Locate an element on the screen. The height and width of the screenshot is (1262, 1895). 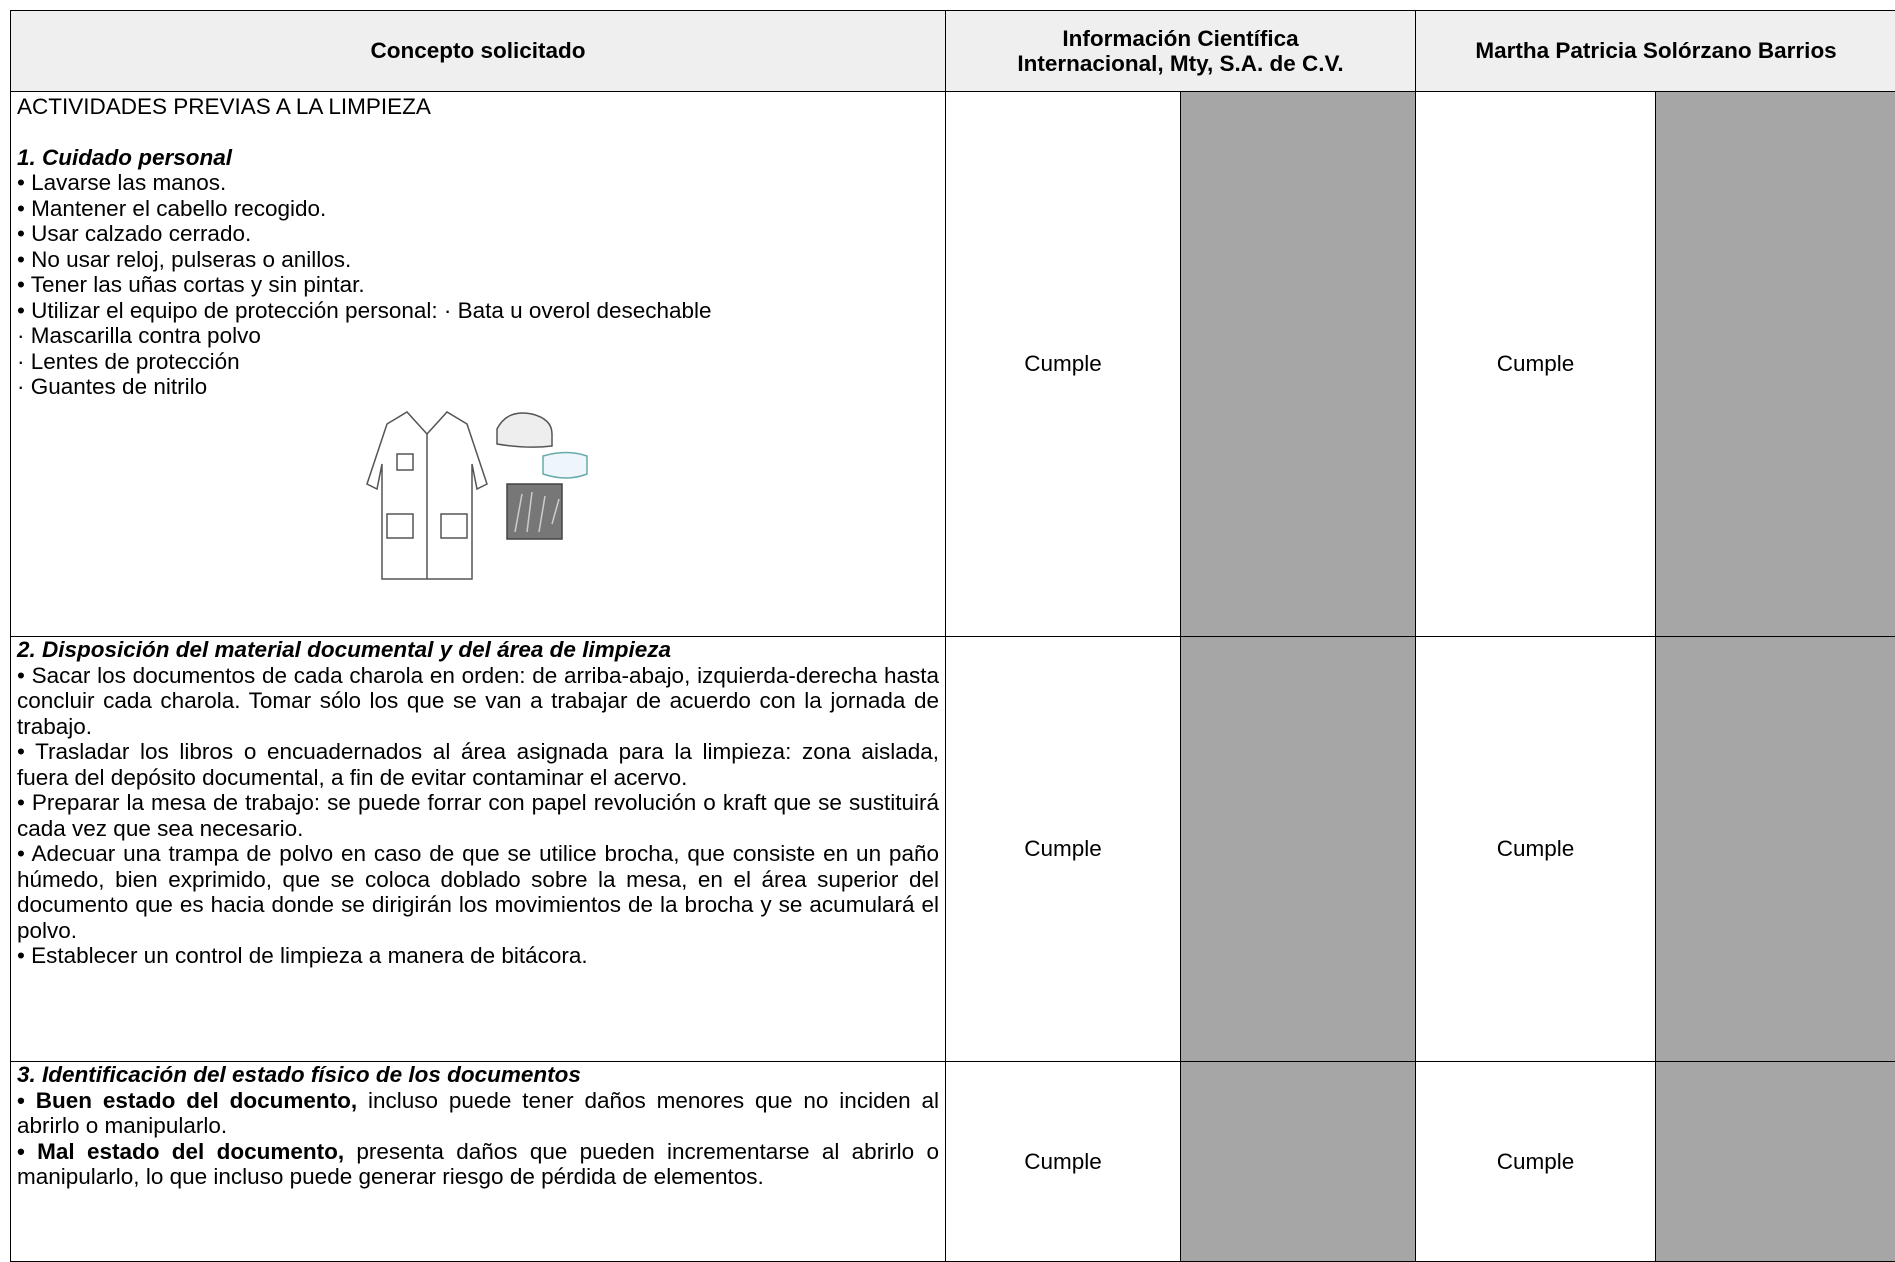
header-text: Internacional, Mty, S.A. de C.V. is located at coordinates (1180, 64).